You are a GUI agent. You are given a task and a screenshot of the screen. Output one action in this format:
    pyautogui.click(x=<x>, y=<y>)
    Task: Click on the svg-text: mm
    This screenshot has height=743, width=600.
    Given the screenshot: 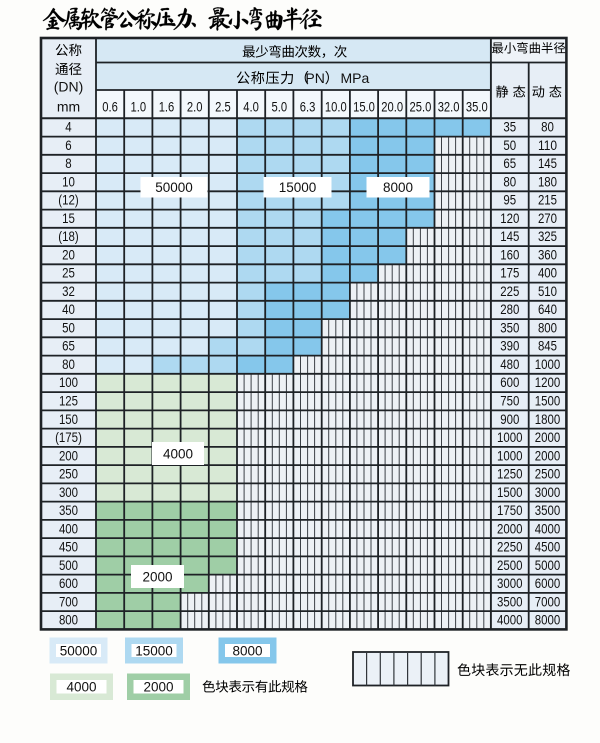 What is the action you would take?
    pyautogui.click(x=68, y=107)
    